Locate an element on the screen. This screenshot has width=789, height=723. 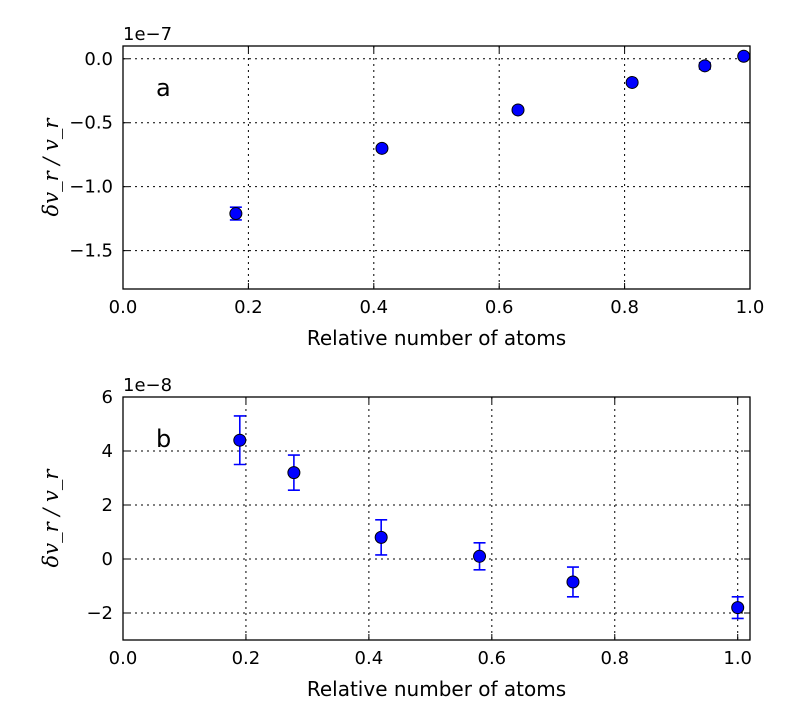
y-tick-label: 6 is located at coordinates (107, 397).